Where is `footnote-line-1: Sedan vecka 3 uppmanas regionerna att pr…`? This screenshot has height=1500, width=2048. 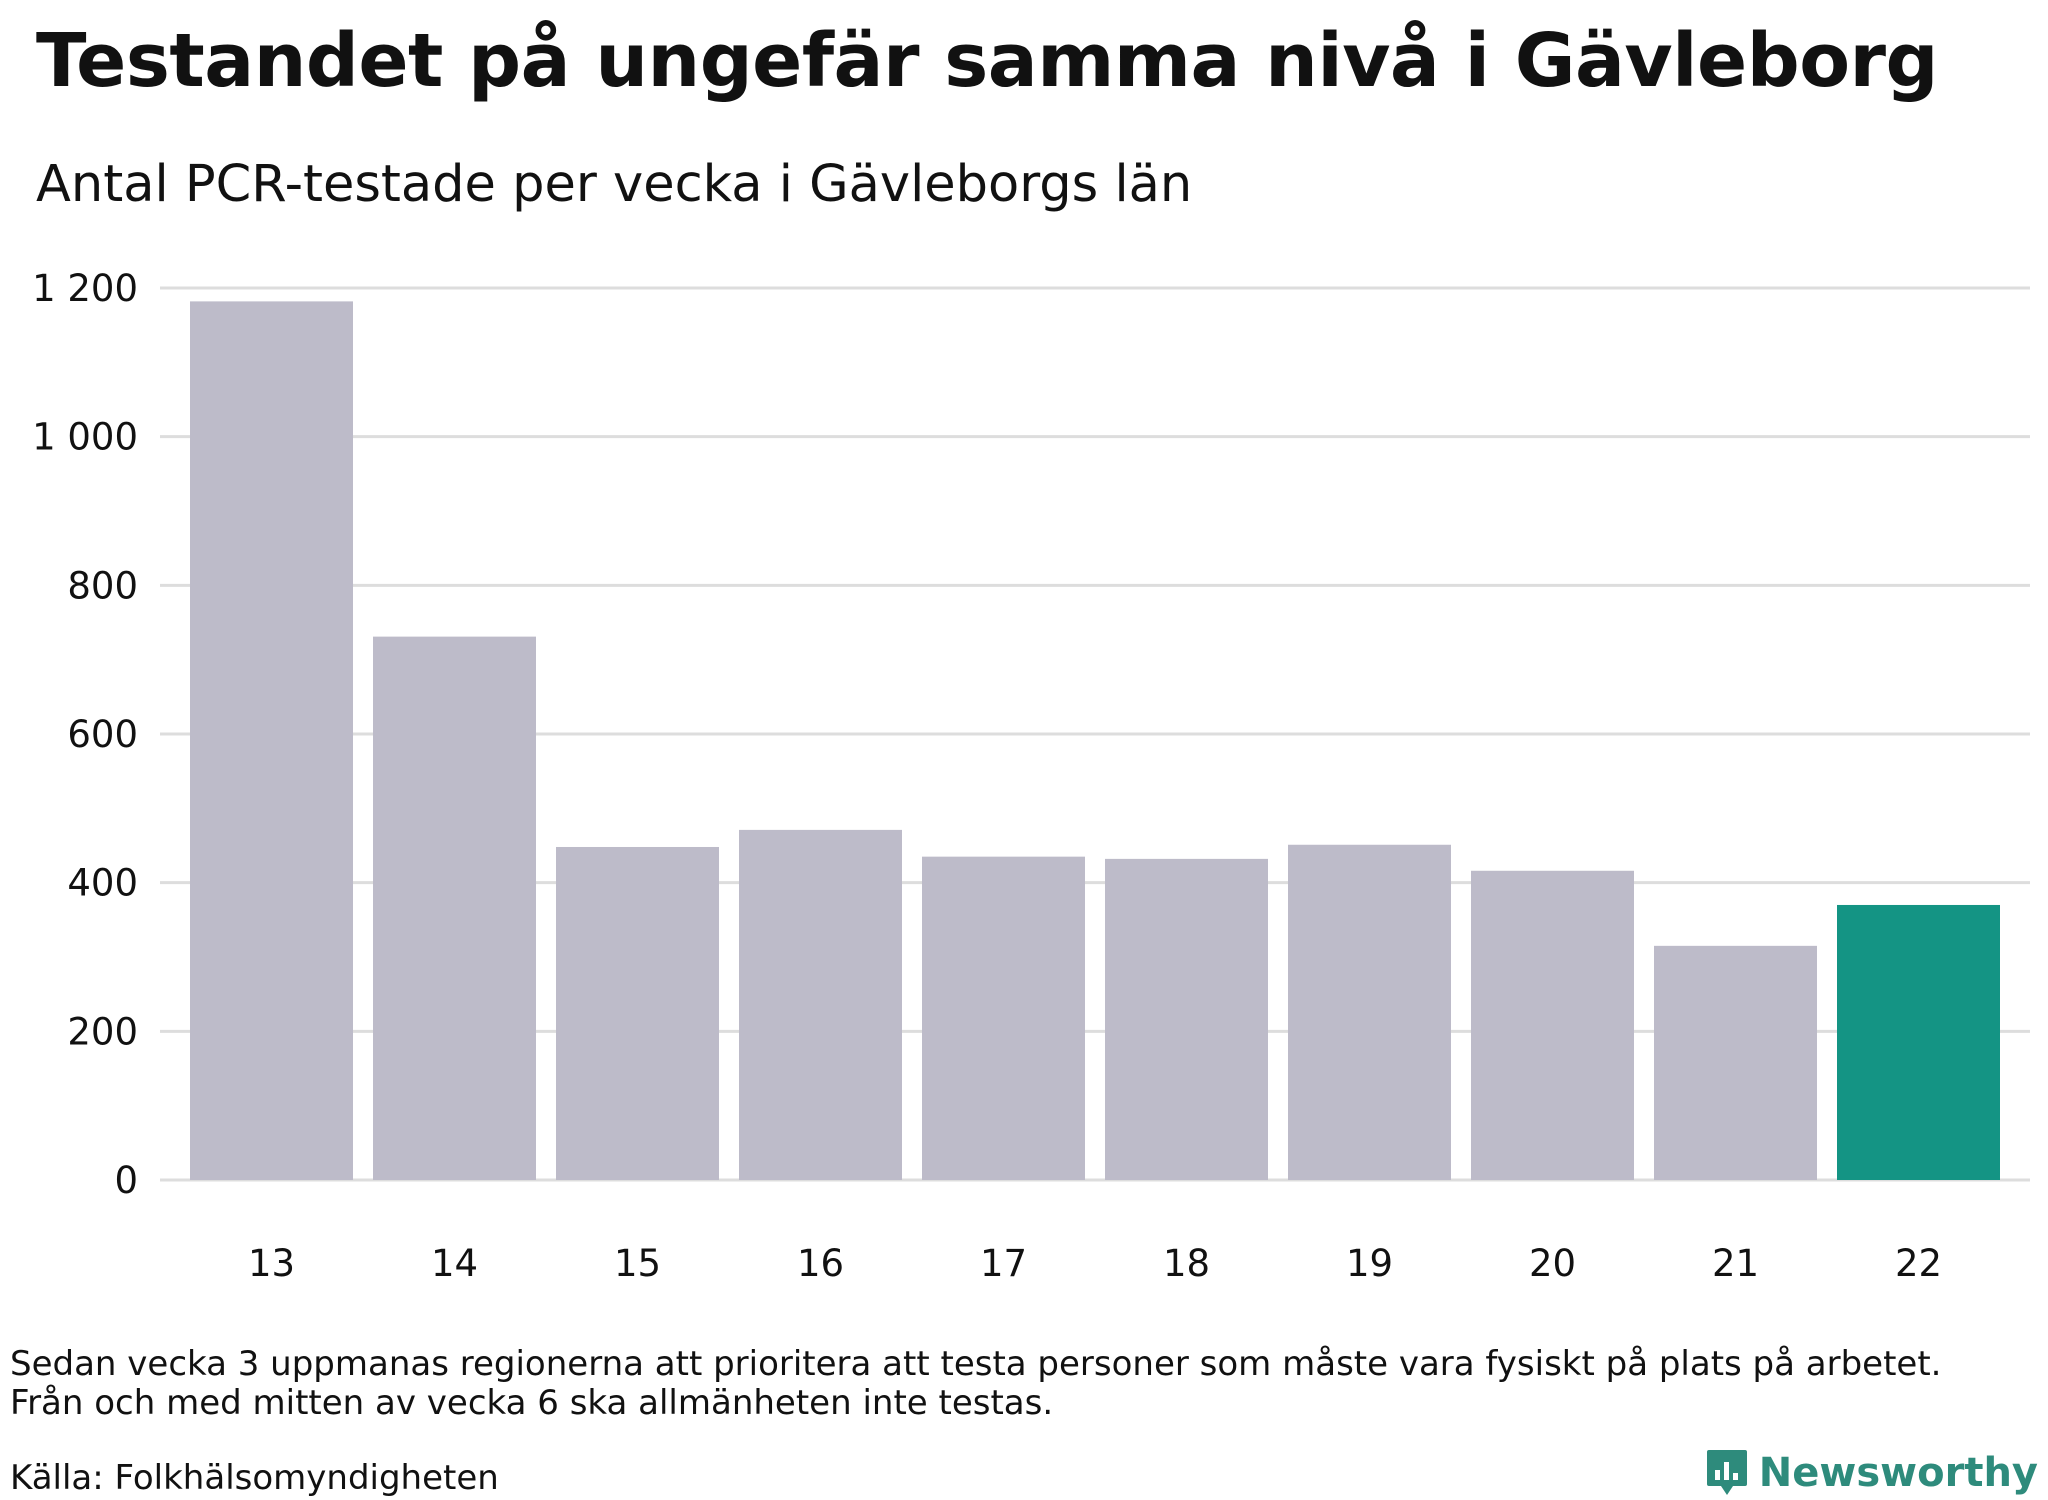 footnote-line-1: Sedan vecka 3 uppmanas regionerna att pr… is located at coordinates (976, 1364).